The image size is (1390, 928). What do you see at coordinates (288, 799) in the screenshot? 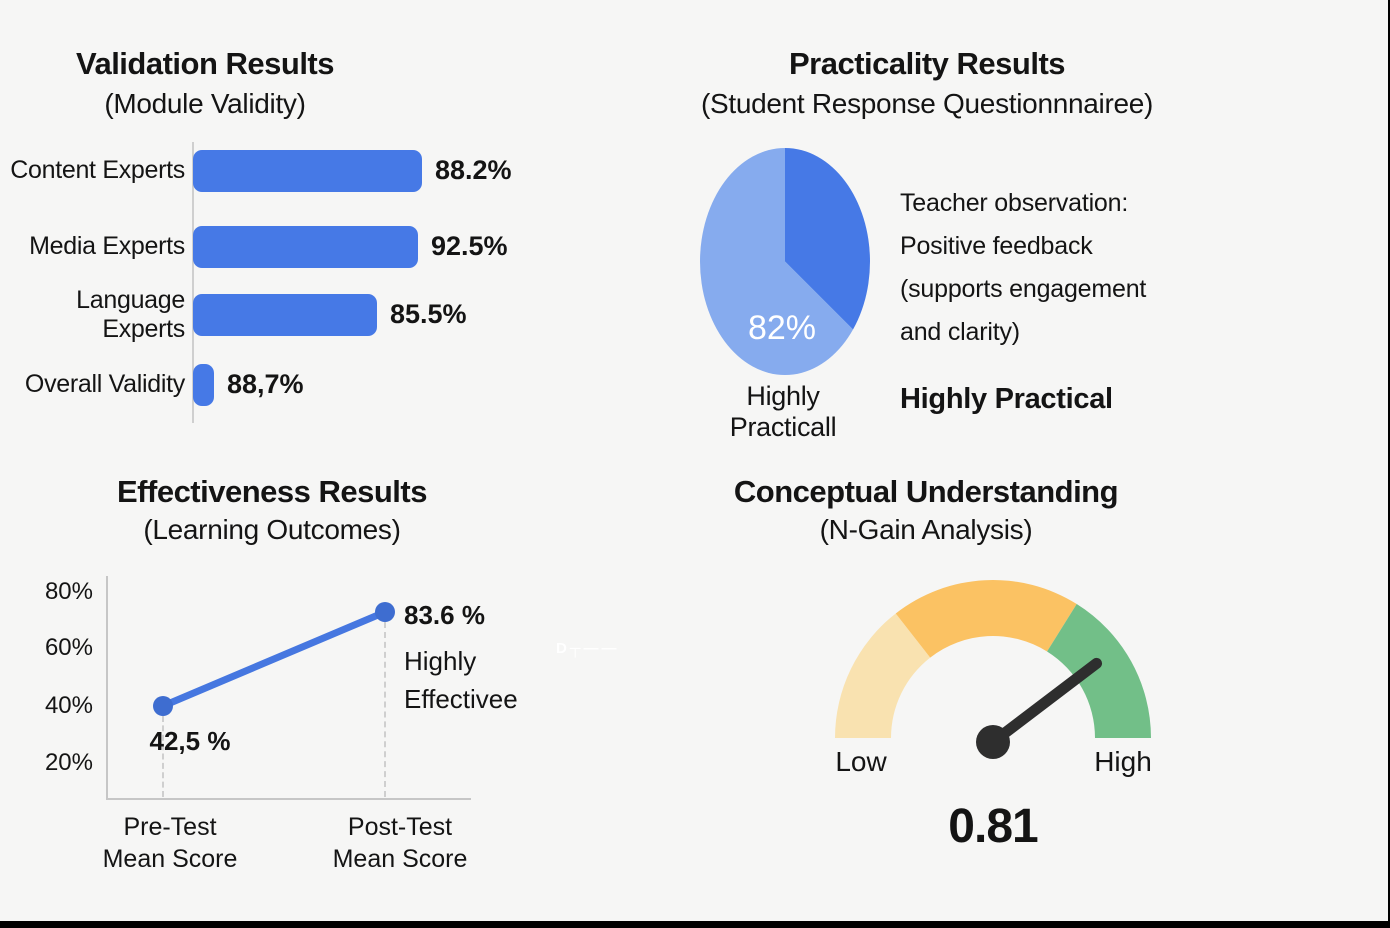
I see `line-chart-x-axis` at bounding box center [288, 799].